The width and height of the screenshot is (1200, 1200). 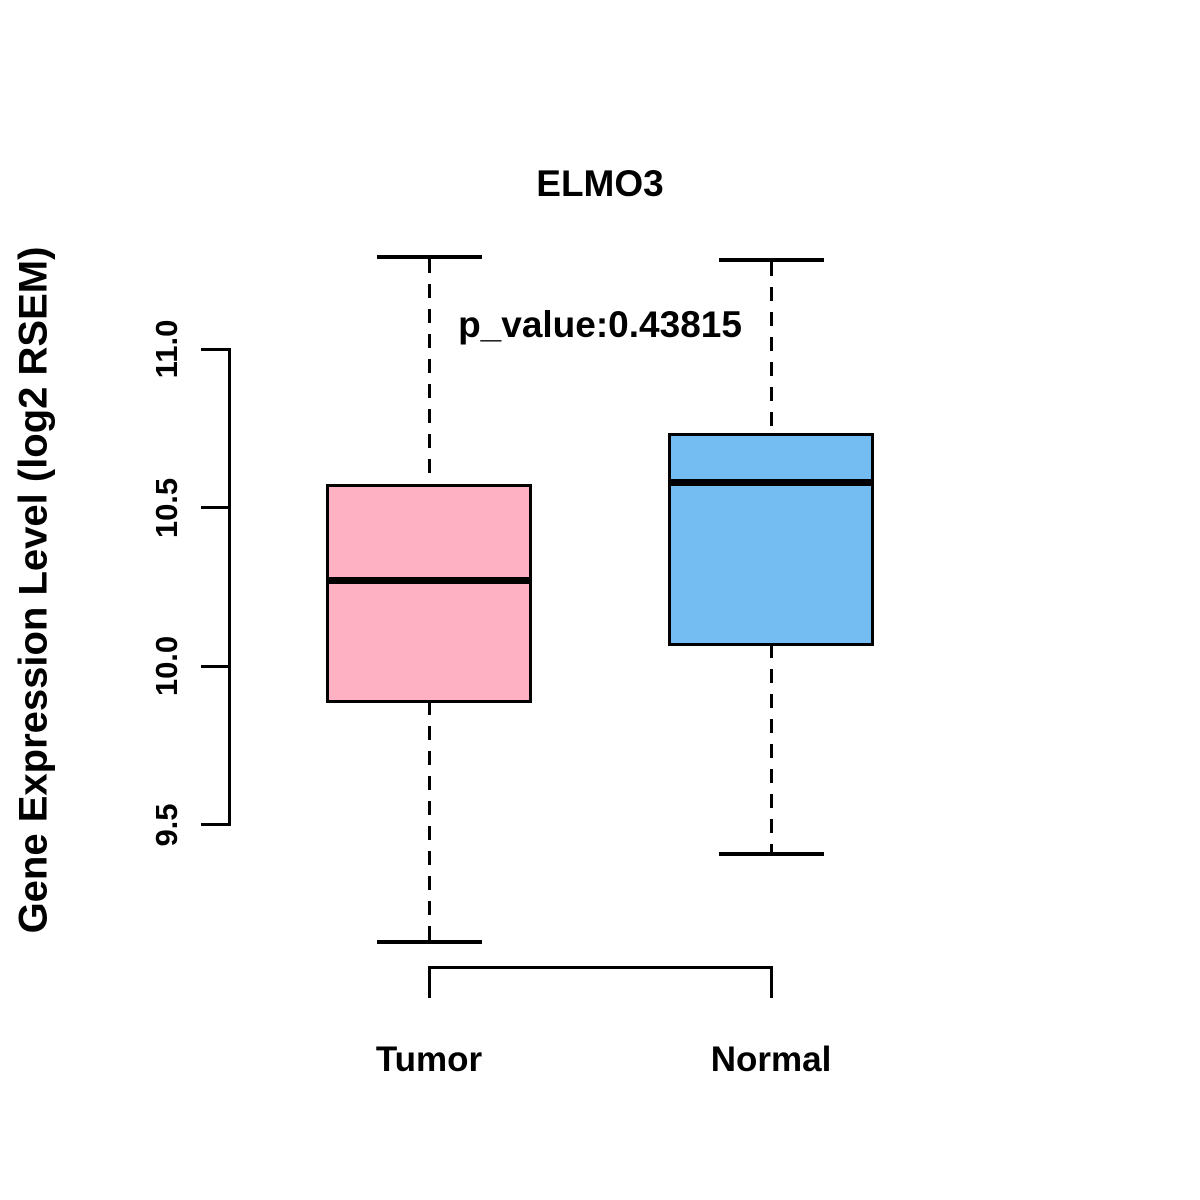 What do you see at coordinates (429, 372) in the screenshot?
I see `tumor-upper-whisker` at bounding box center [429, 372].